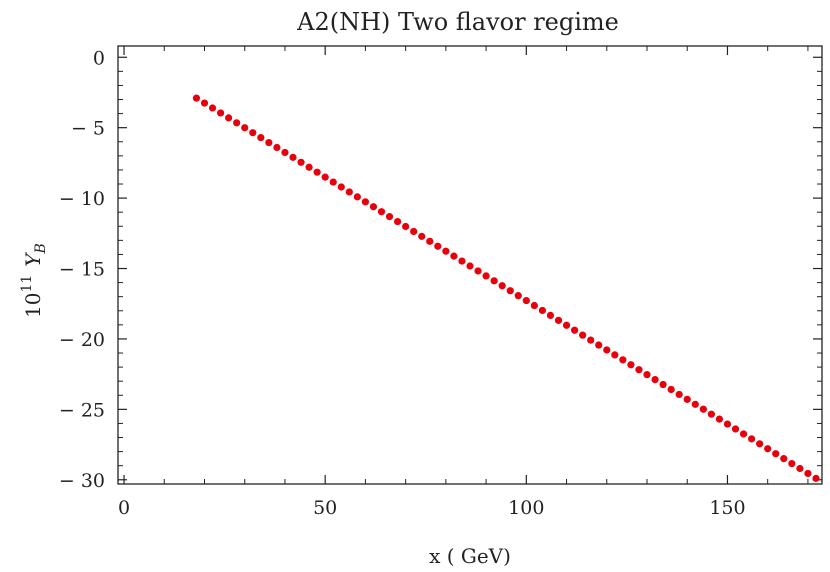 The image size is (830, 572). Describe the element at coordinates (526, 508) in the screenshot. I see `x-tick-label: 100` at that location.